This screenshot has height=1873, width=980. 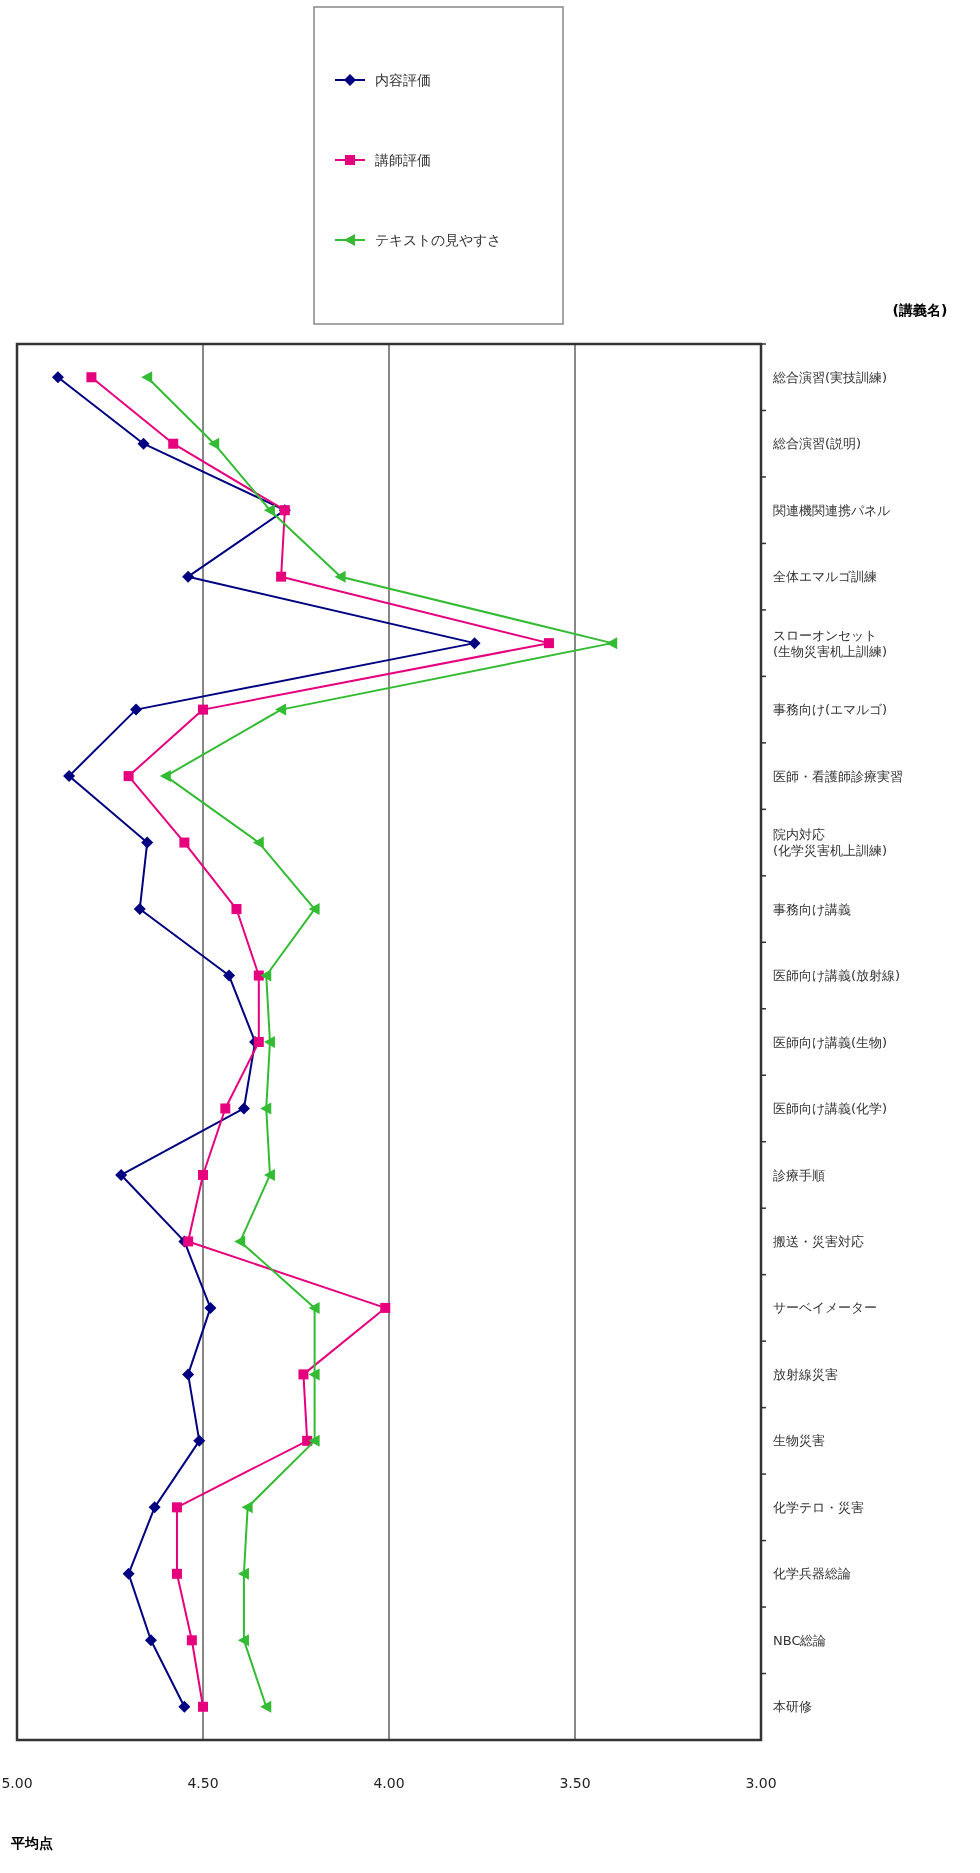 What do you see at coordinates (812, 1574) in the screenshot?
I see `y-tick-label: 化学兵器総論` at bounding box center [812, 1574].